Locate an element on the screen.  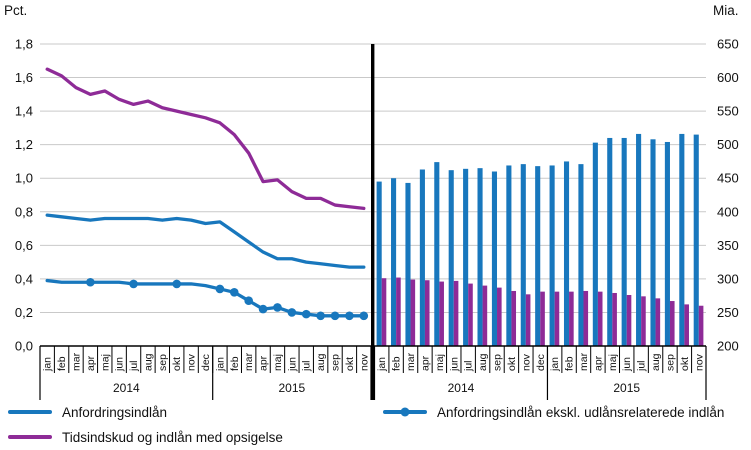
legend-item-anfordringsindlaan: Anfordringsindlån is located at coordinates (87, 412).